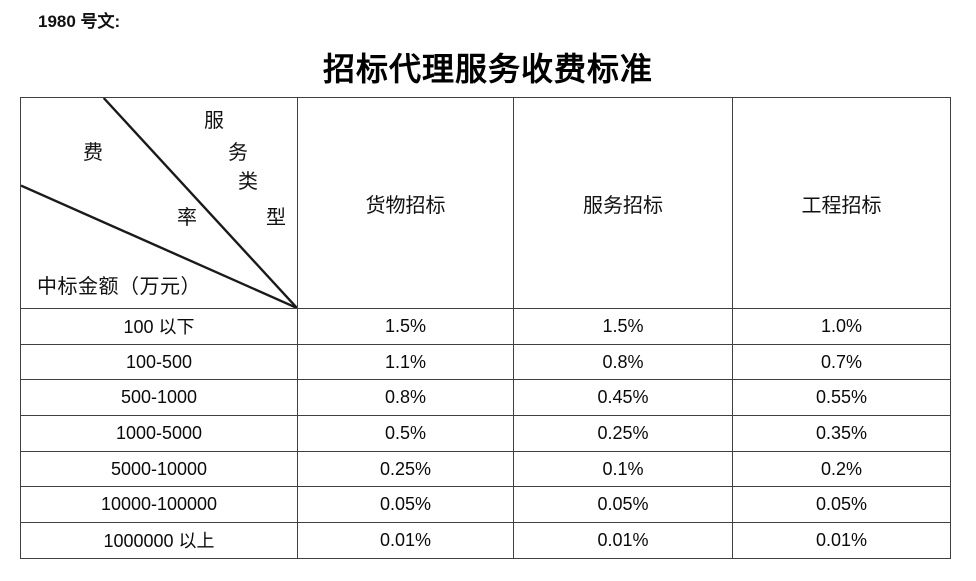 Image resolution: width=976 pixels, height=581 pixels. Describe the element at coordinates (623, 469) in the screenshot. I see `service-rate-cell: 0.1%` at that location.